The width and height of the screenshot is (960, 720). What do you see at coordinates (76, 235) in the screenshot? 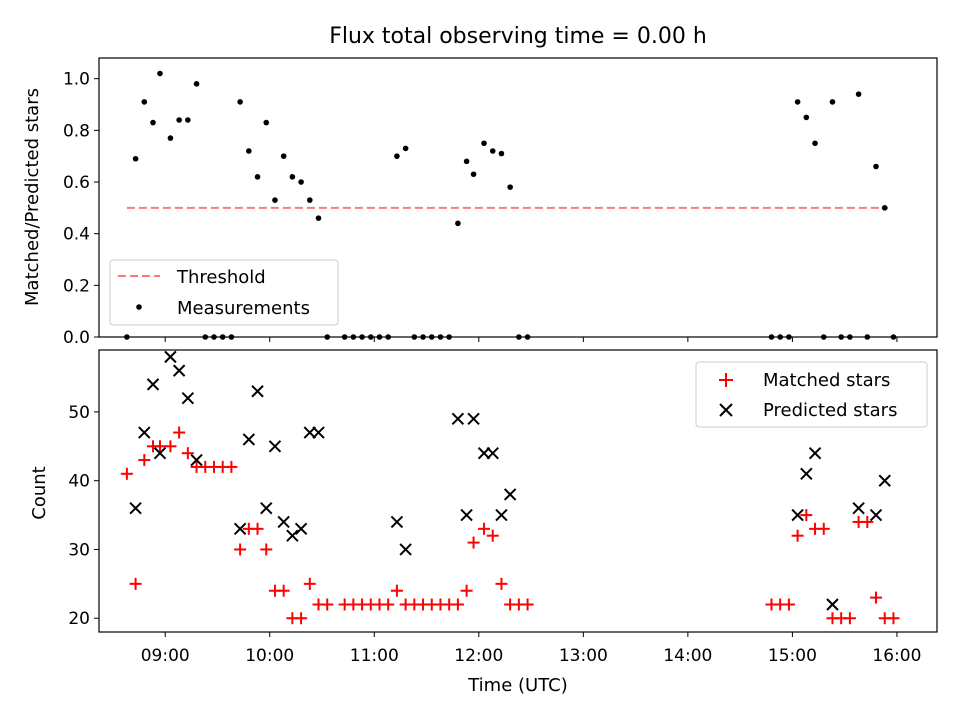
I see `ratio-y-tick-label-2: 0.4` at bounding box center [76, 235].